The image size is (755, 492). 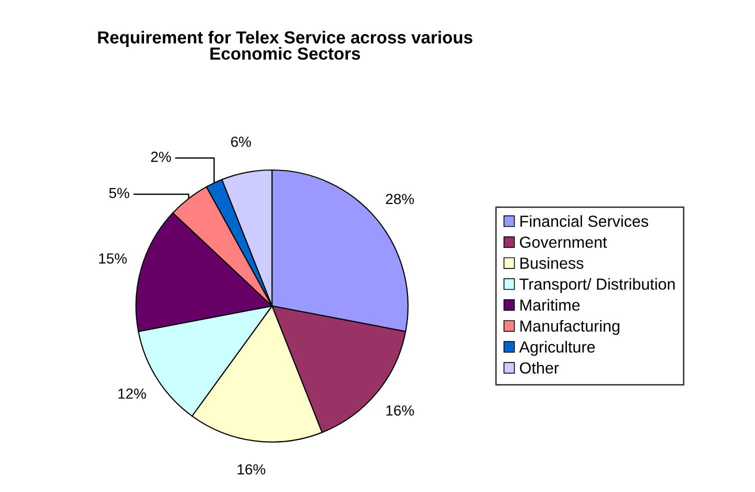 What do you see at coordinates (132, 393) in the screenshot?
I see `data-label: 12%` at bounding box center [132, 393].